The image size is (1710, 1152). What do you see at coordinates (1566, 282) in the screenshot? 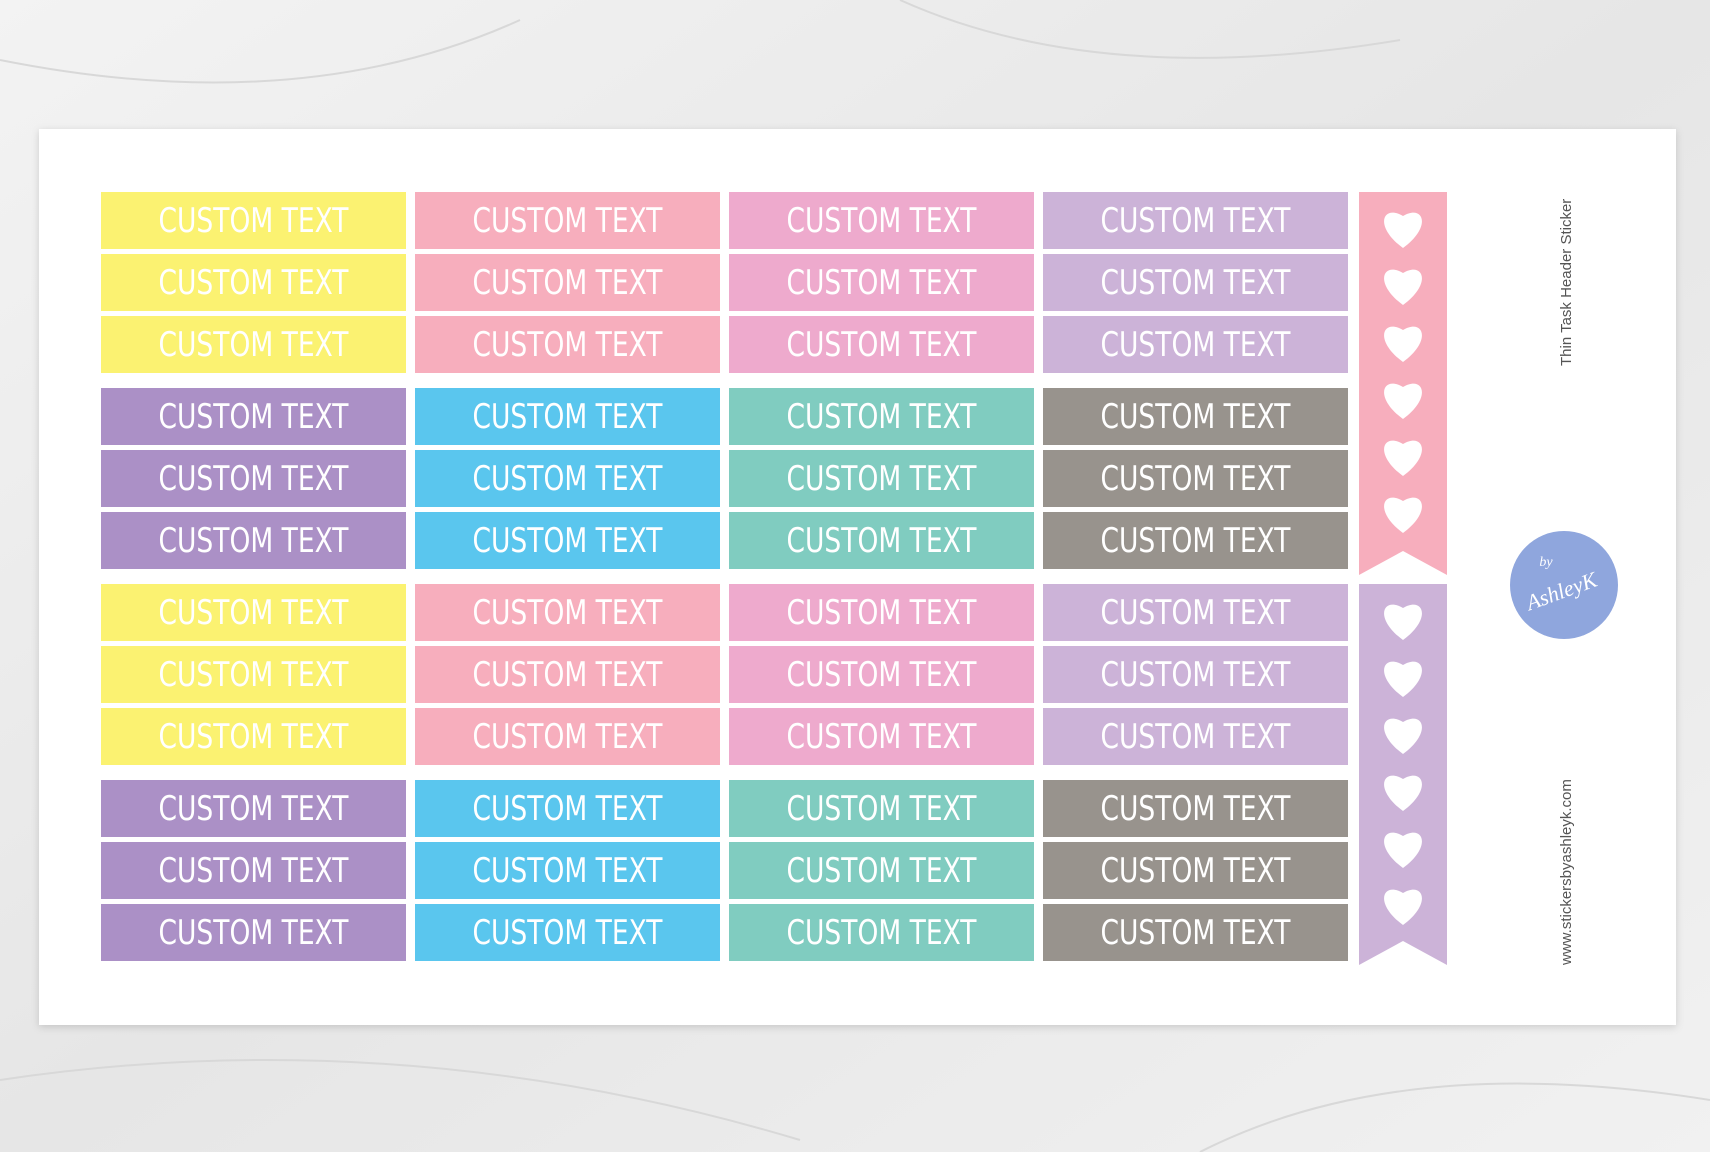
I see `side-title: Thin Task Header Sticker` at bounding box center [1566, 282].